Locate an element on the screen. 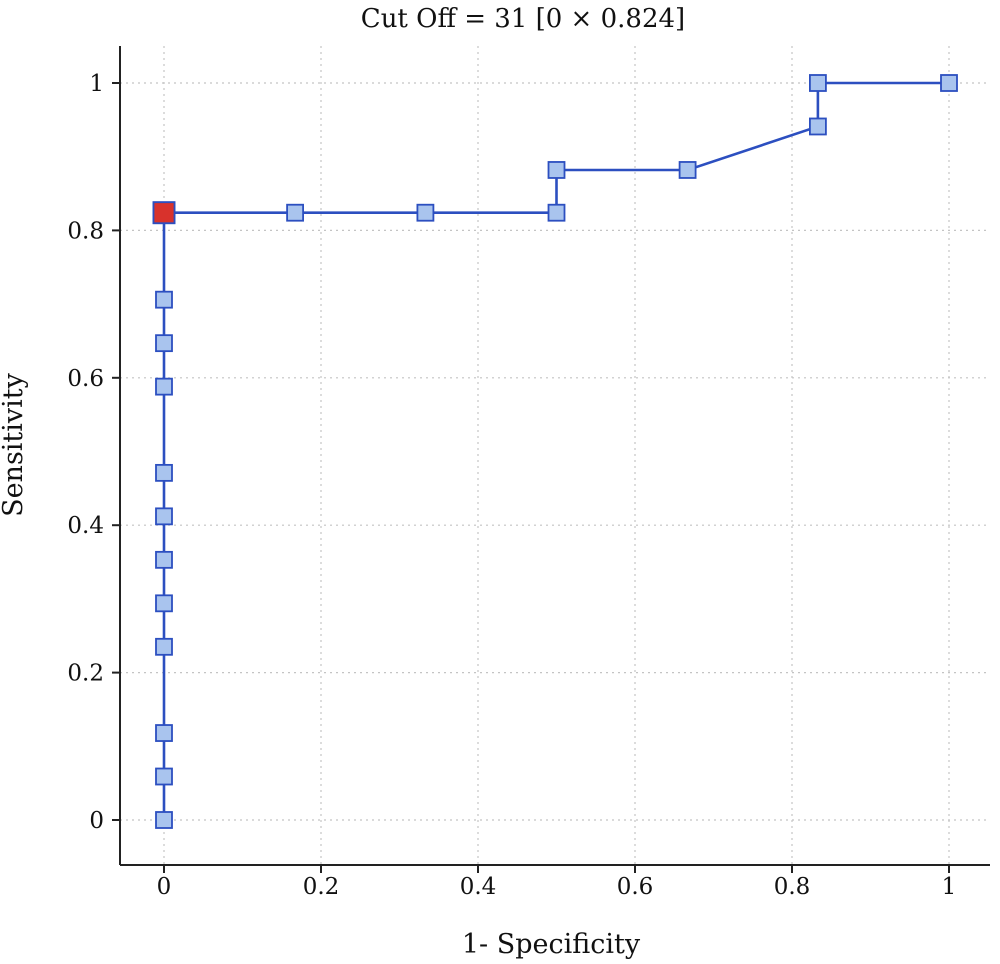  x-tick-label: 0.6 is located at coordinates (635, 887).